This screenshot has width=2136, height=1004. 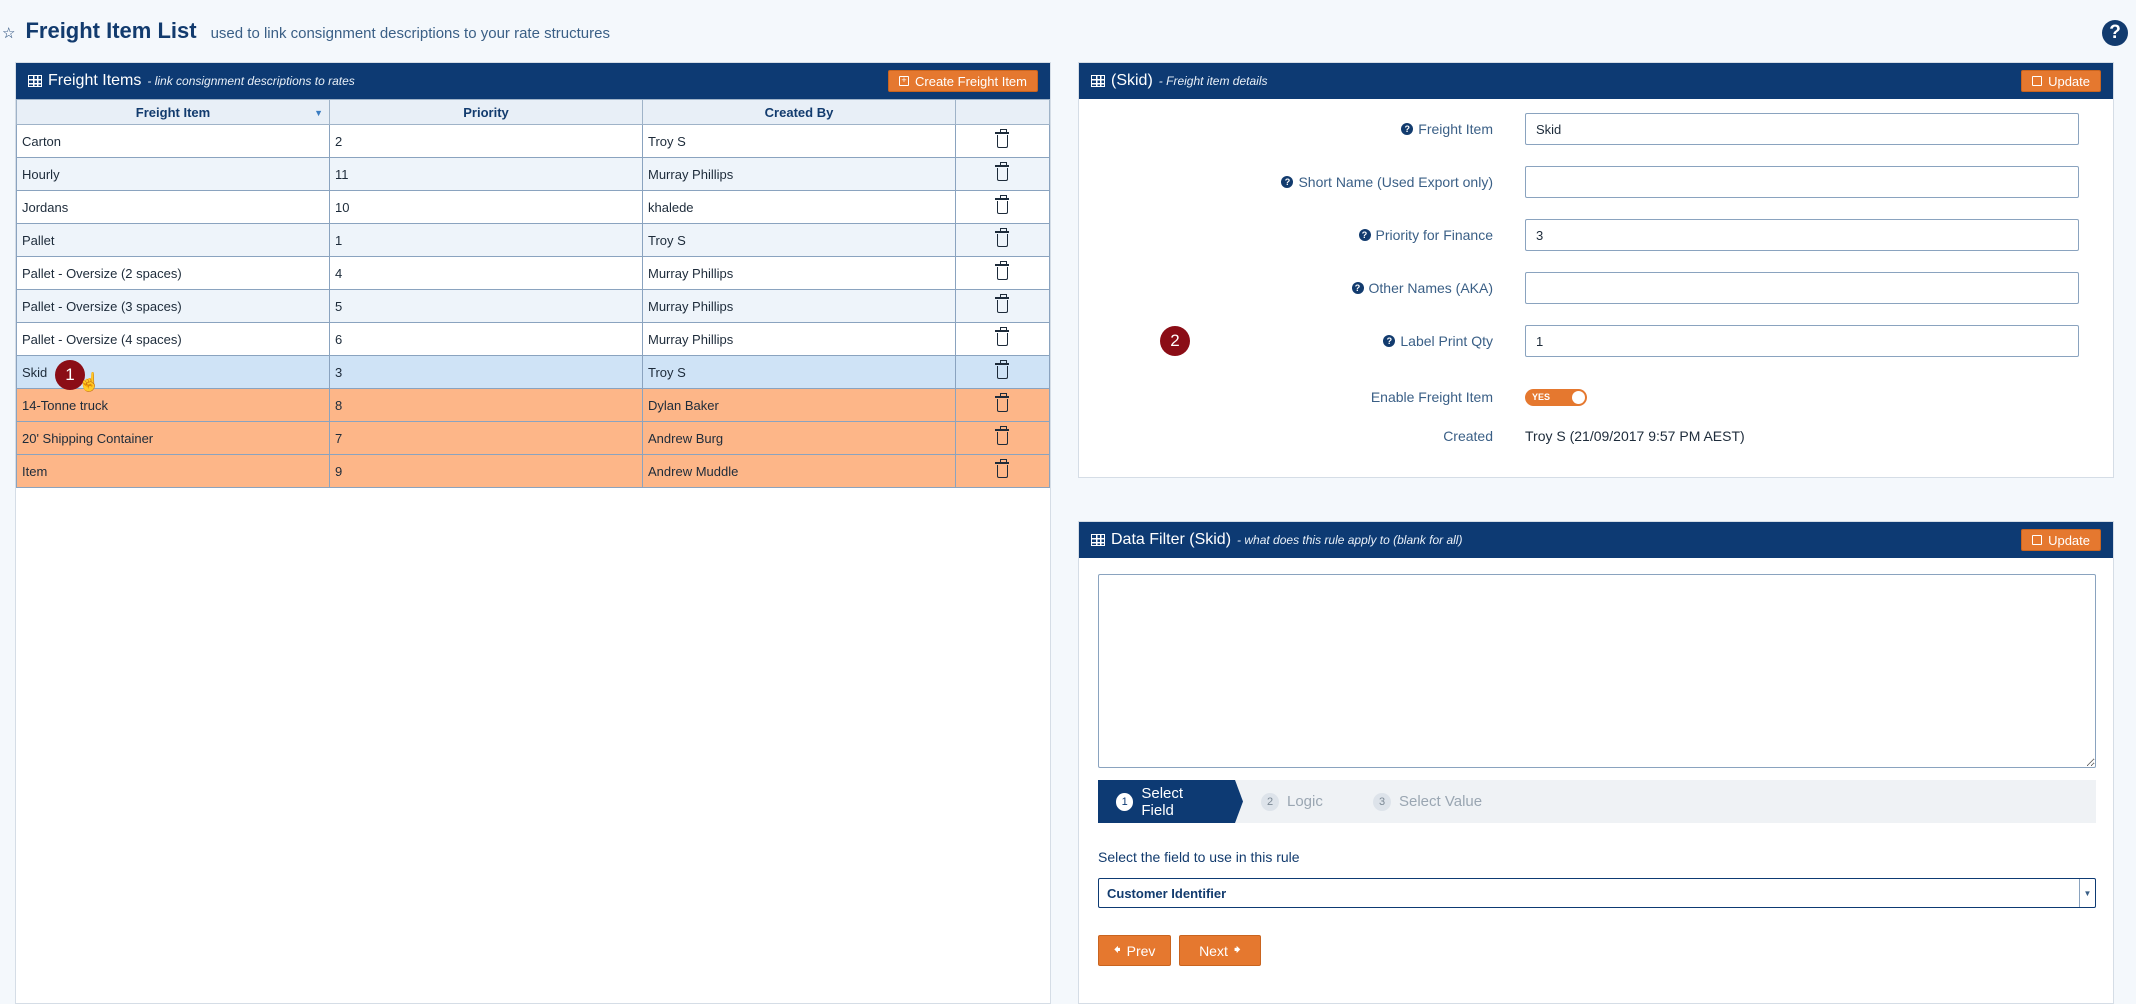 I want to click on prev-label: Prev, so click(x=1141, y=950).